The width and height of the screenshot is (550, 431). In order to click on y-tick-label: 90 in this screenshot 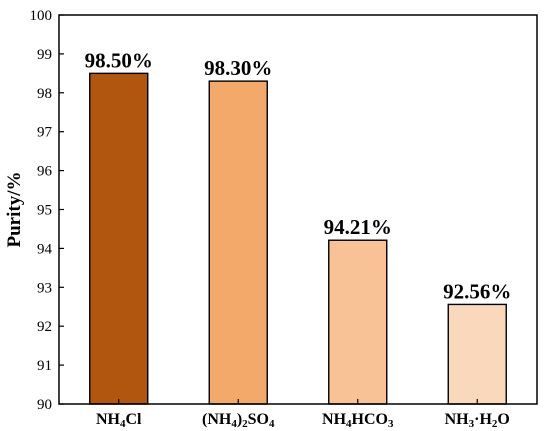, I will do `click(44, 405)`.